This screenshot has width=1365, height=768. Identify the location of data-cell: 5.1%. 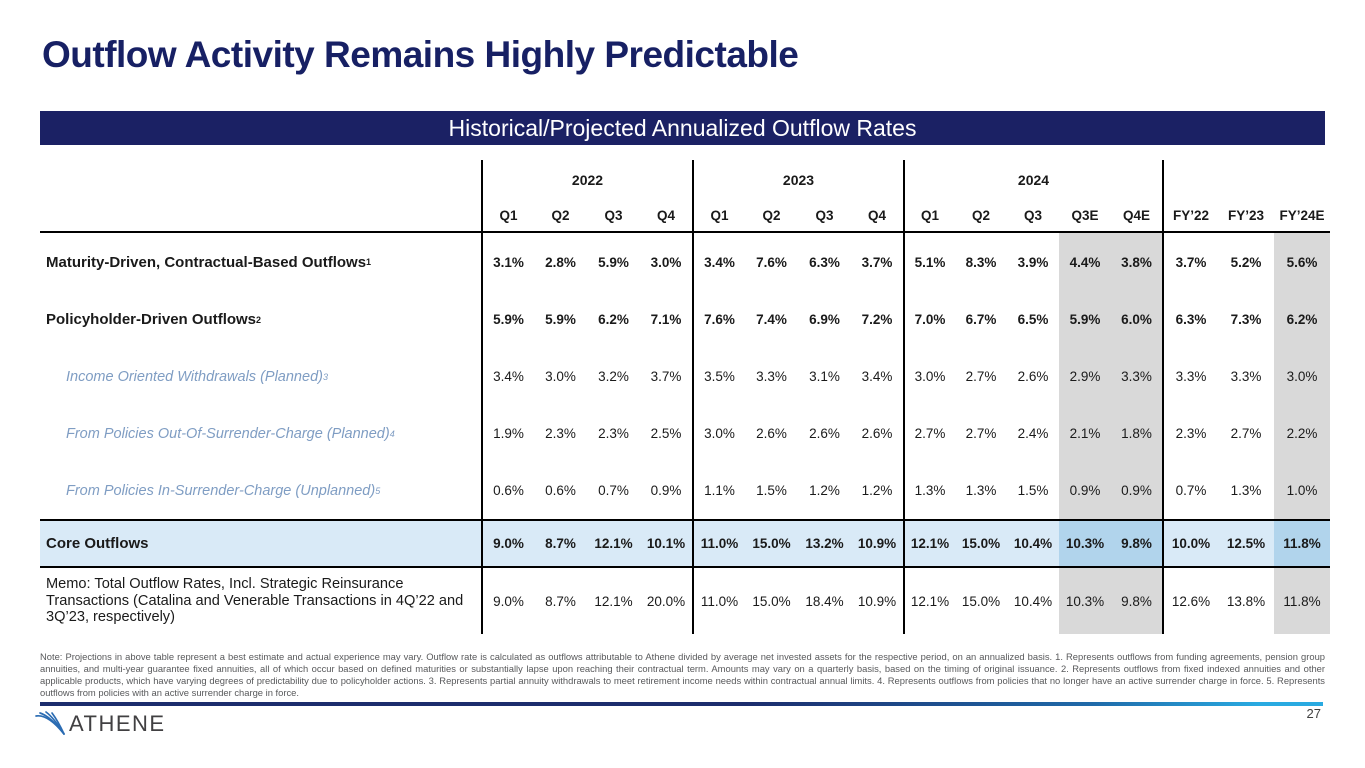
(929, 262).